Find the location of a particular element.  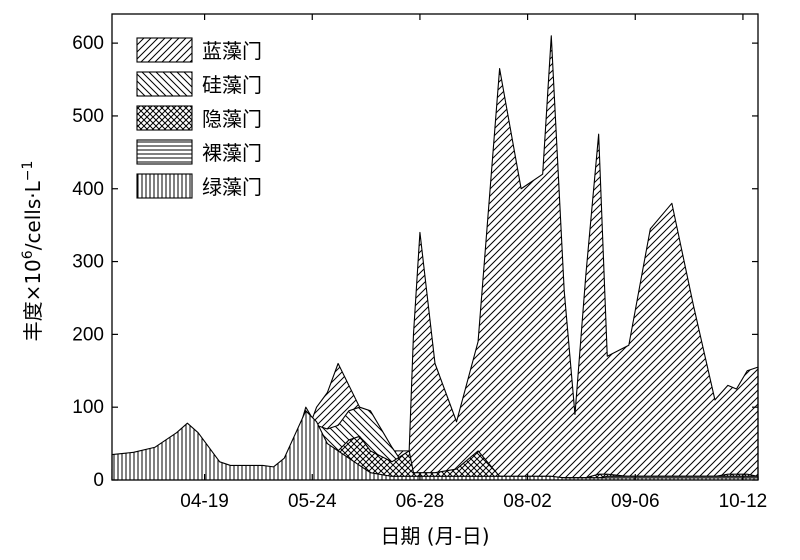

y-tick-label-2: 200 is located at coordinates (88, 334).